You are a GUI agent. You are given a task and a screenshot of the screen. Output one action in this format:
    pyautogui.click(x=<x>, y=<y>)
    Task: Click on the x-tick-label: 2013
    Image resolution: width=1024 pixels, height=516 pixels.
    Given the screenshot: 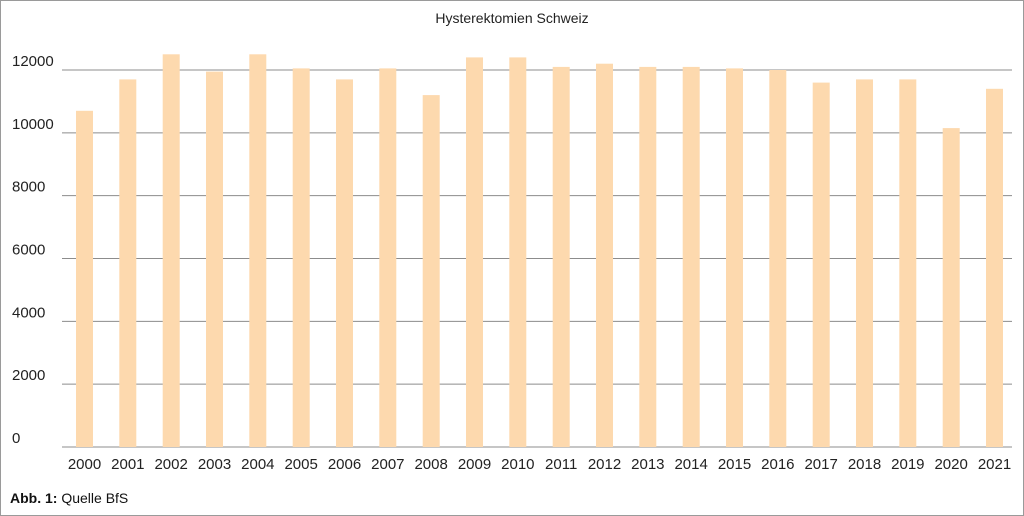 What is the action you would take?
    pyautogui.click(x=647, y=464)
    